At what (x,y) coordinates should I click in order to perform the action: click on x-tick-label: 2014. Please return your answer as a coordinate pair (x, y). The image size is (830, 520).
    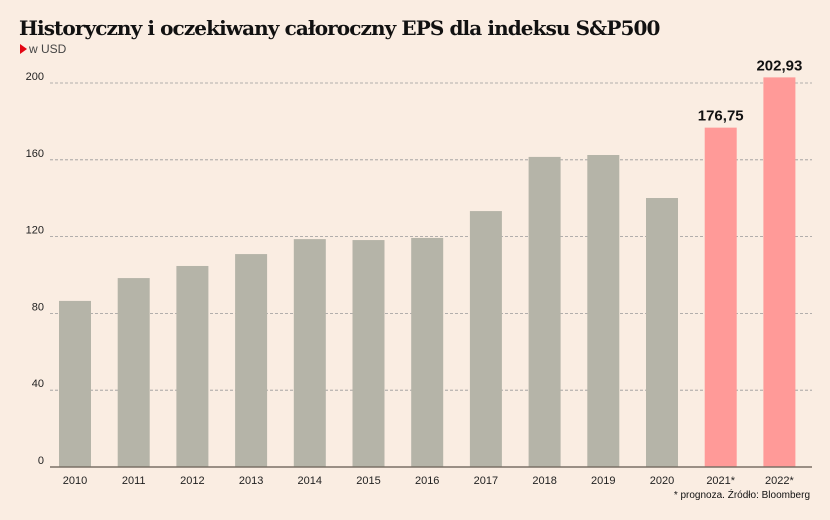
    Looking at the image, I should click on (310, 481).